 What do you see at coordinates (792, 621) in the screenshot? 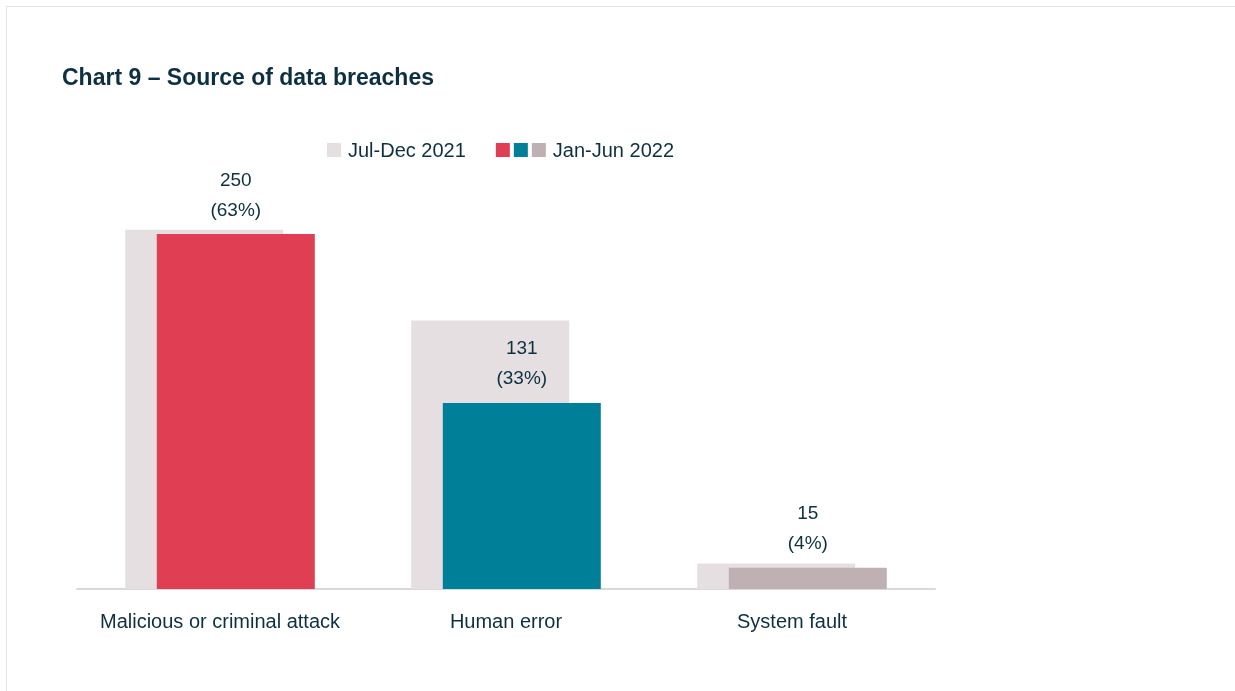
I see `x-tick-label: System fault` at bounding box center [792, 621].